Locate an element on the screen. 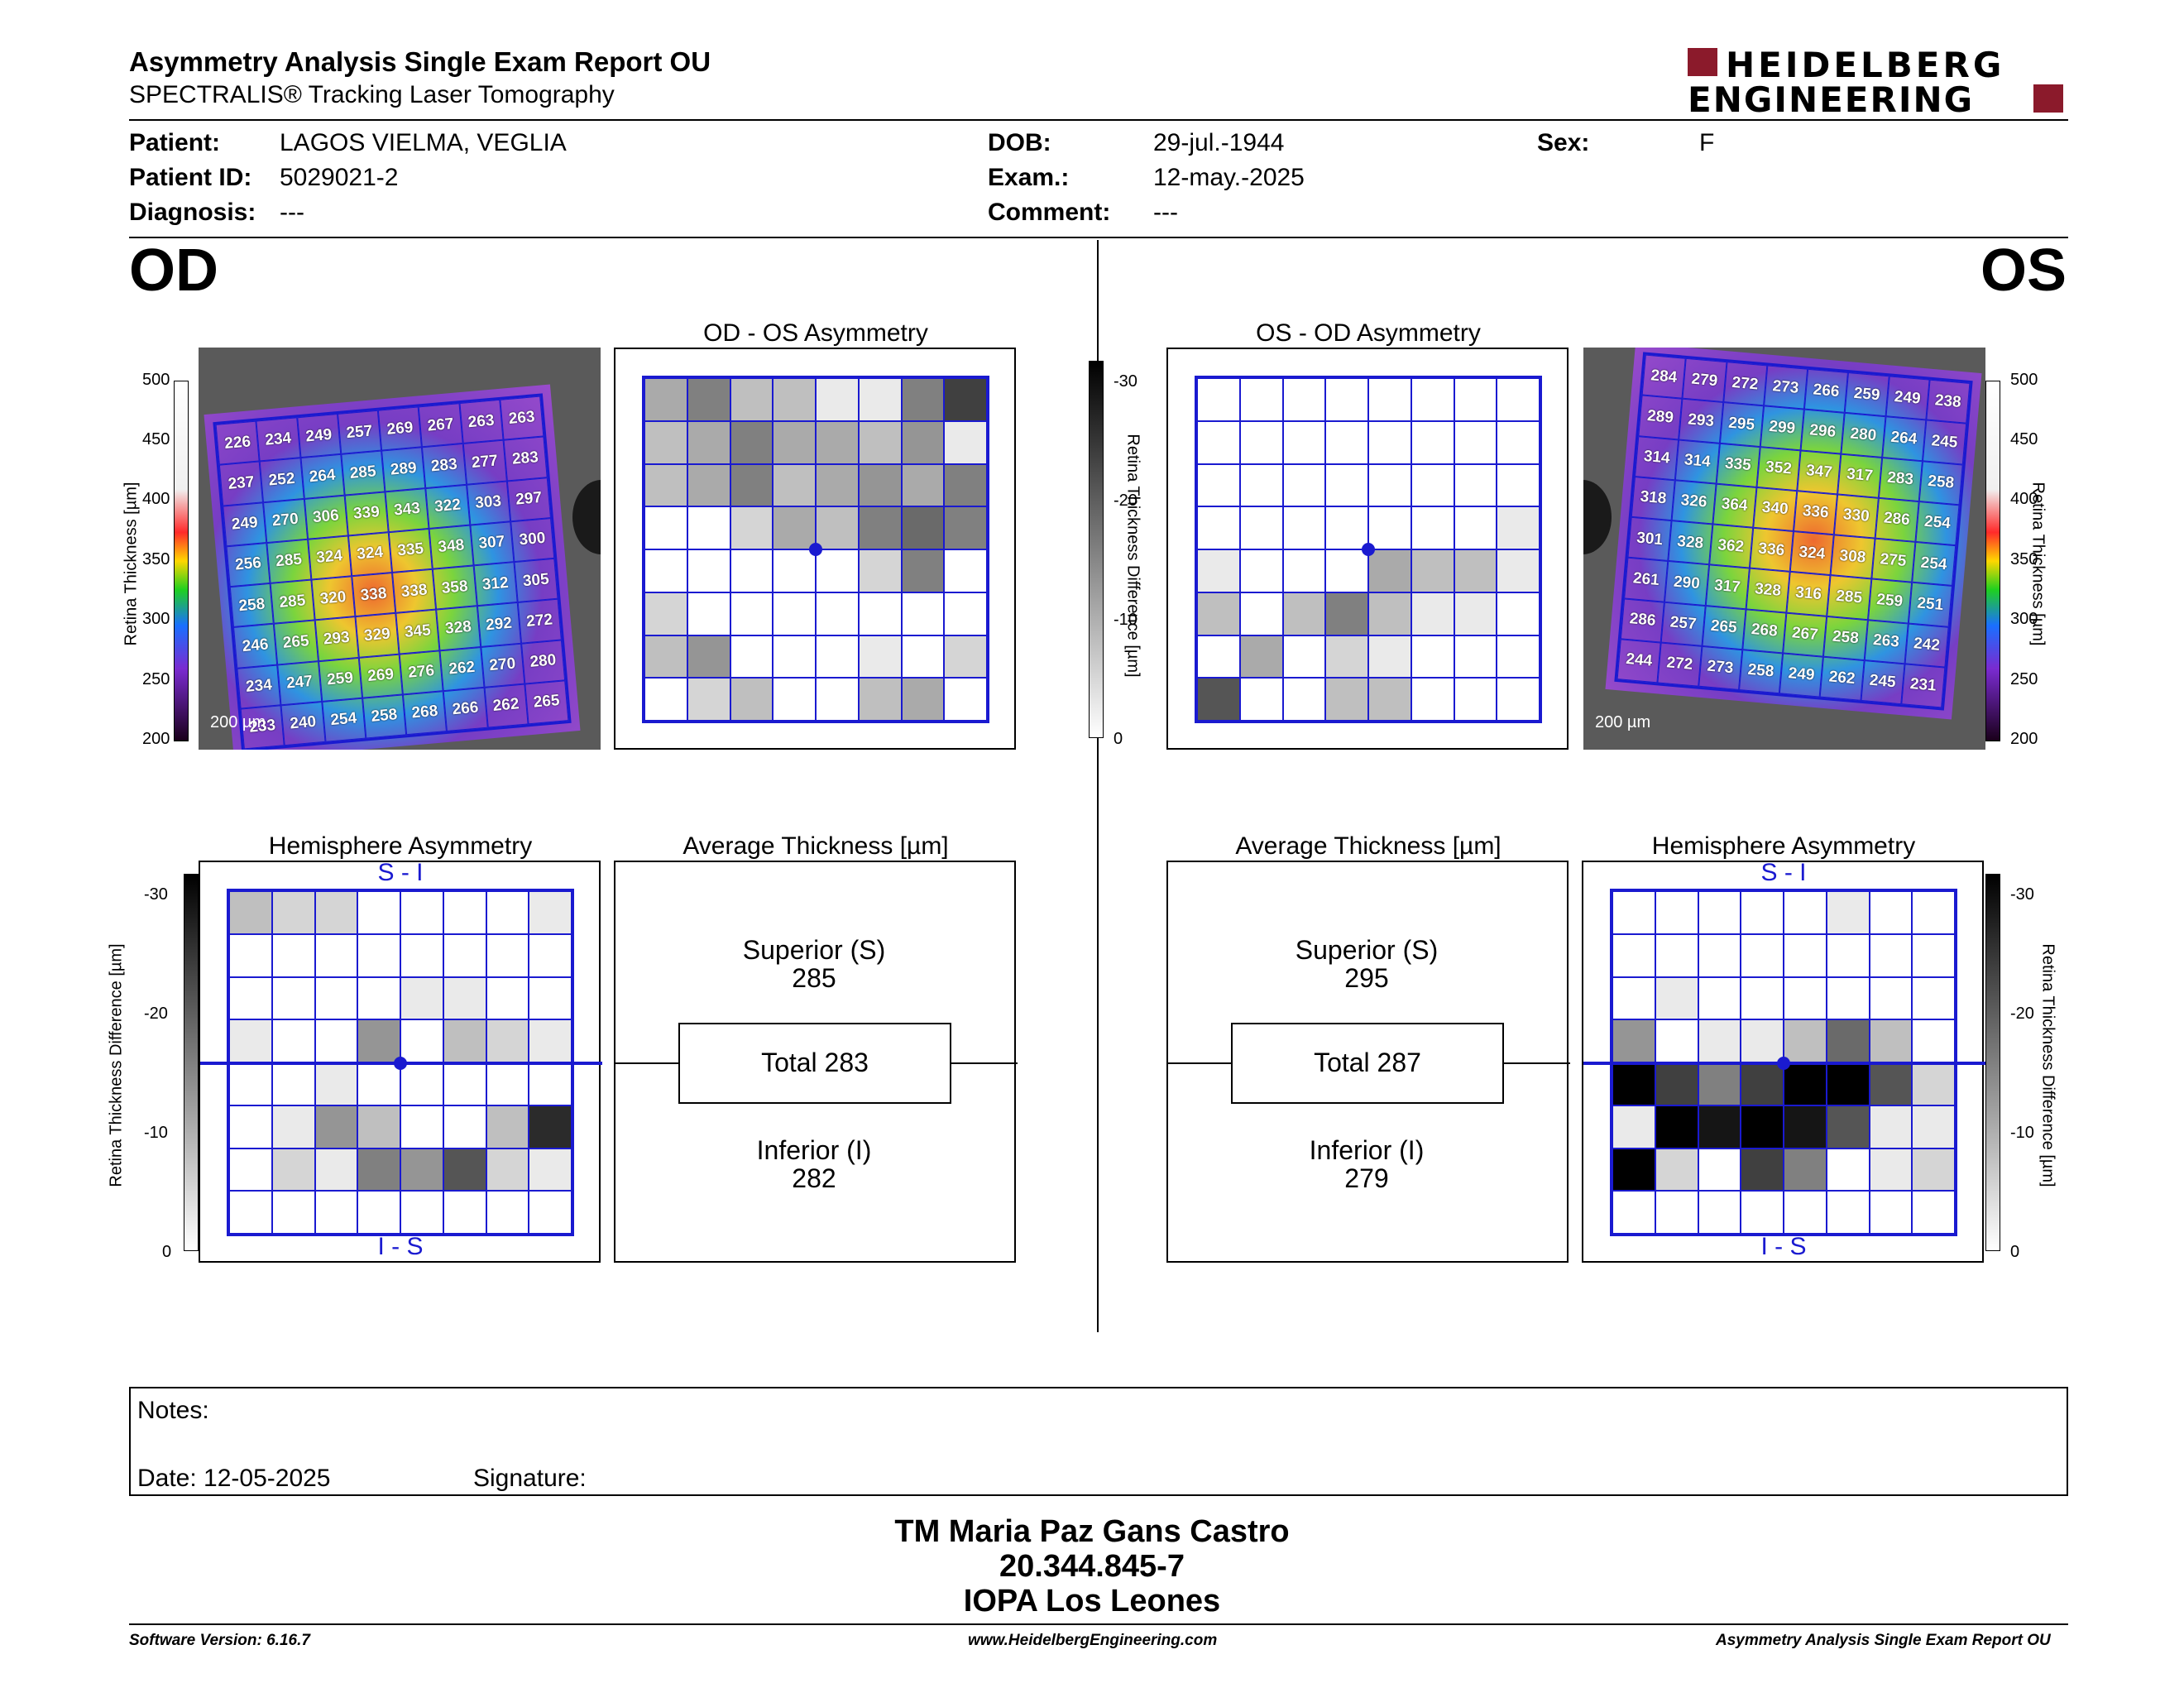 This screenshot has height=1688, width=2184. od-tick-300: 300 is located at coordinates (156, 619).